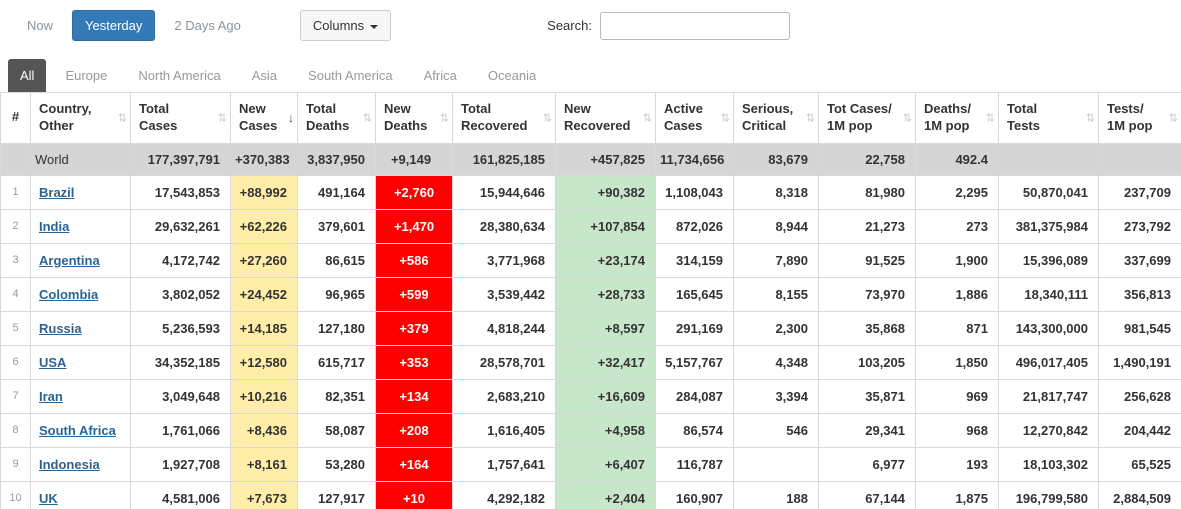 The width and height of the screenshot is (1181, 509). I want to click on col-header-new_deaths: New Deaths ⇅, so click(414, 118).